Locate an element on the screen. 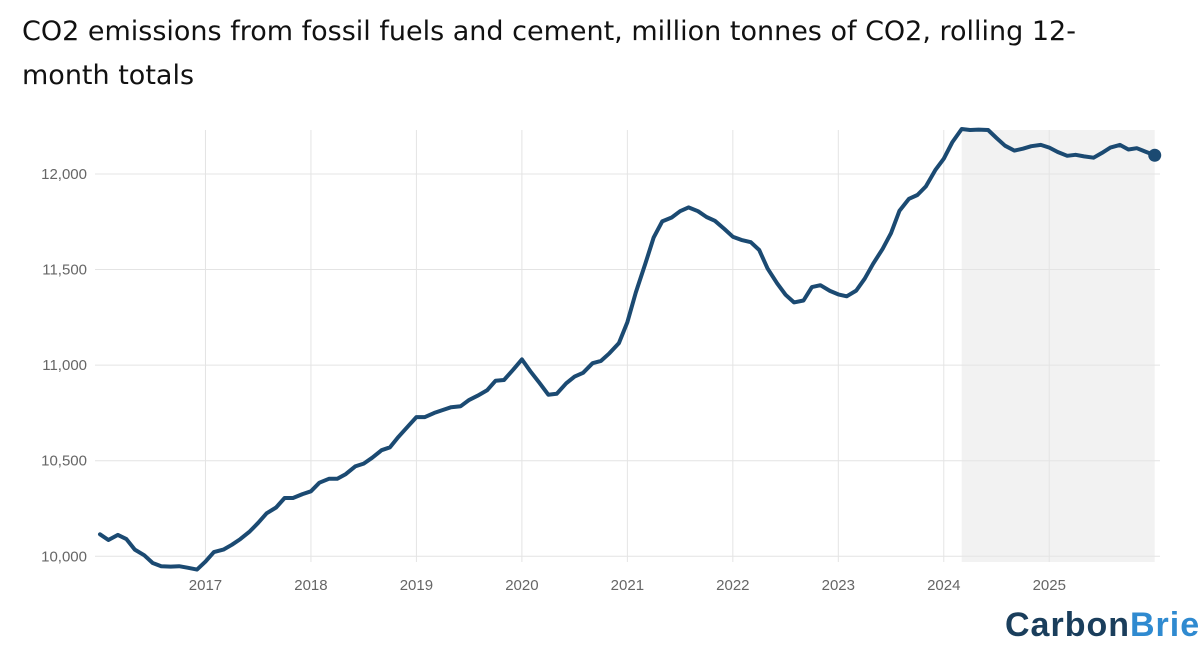 This screenshot has width=1200, height=645. y-tick-label: 11,000 is located at coordinates (64, 365).